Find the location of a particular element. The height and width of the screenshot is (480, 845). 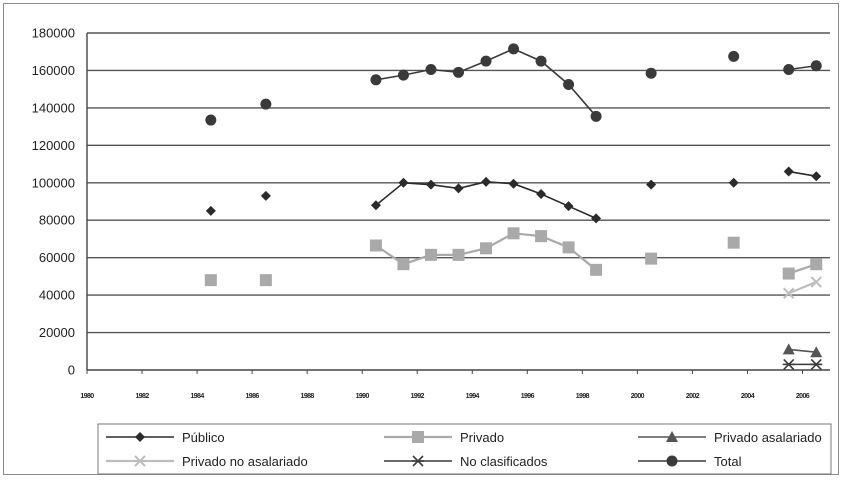

series-total is located at coordinates (513, 84).